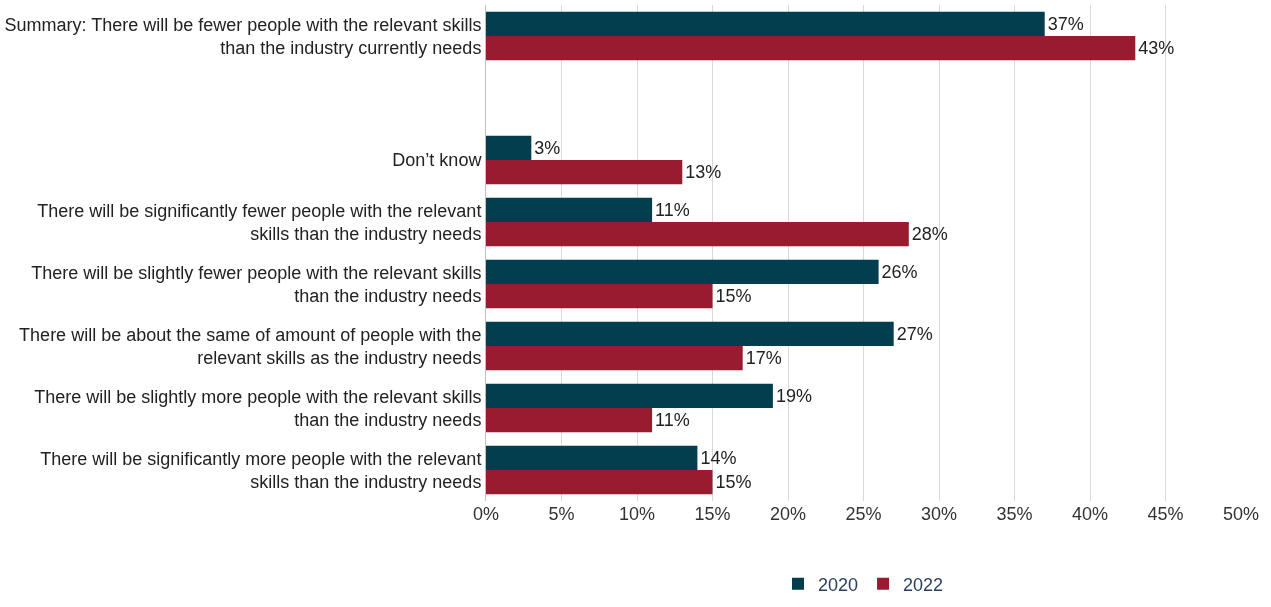 This screenshot has width=1271, height=607. What do you see at coordinates (437, 160) in the screenshot?
I see `y-tick-label: Don’t know` at bounding box center [437, 160].